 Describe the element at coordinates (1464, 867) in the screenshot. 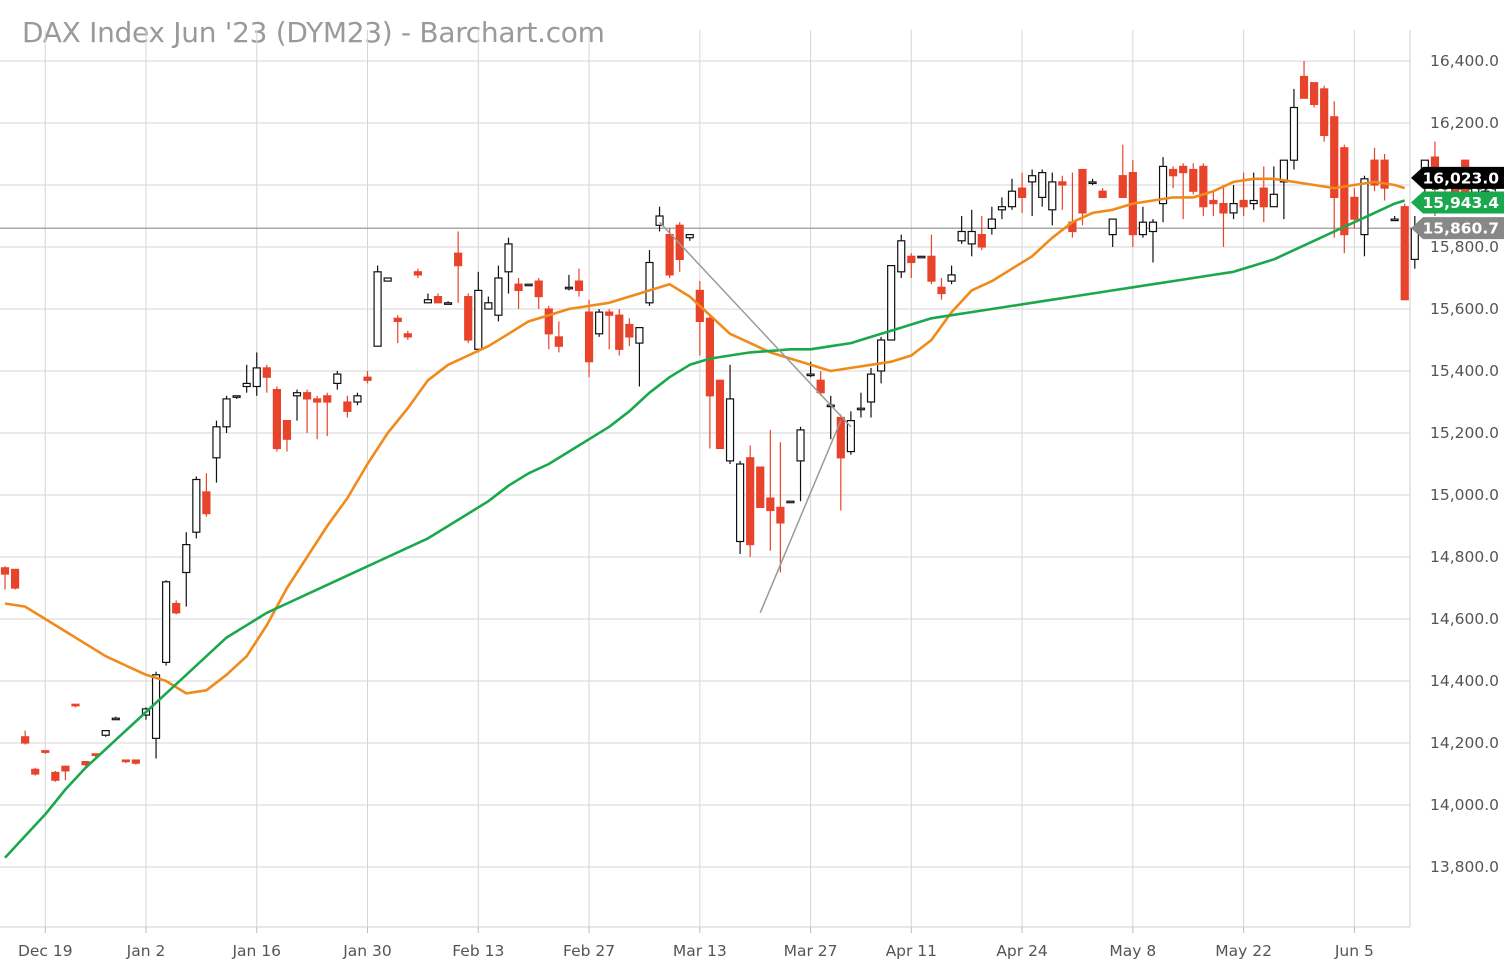

I see `y-tick-label: 13,800.0` at that location.